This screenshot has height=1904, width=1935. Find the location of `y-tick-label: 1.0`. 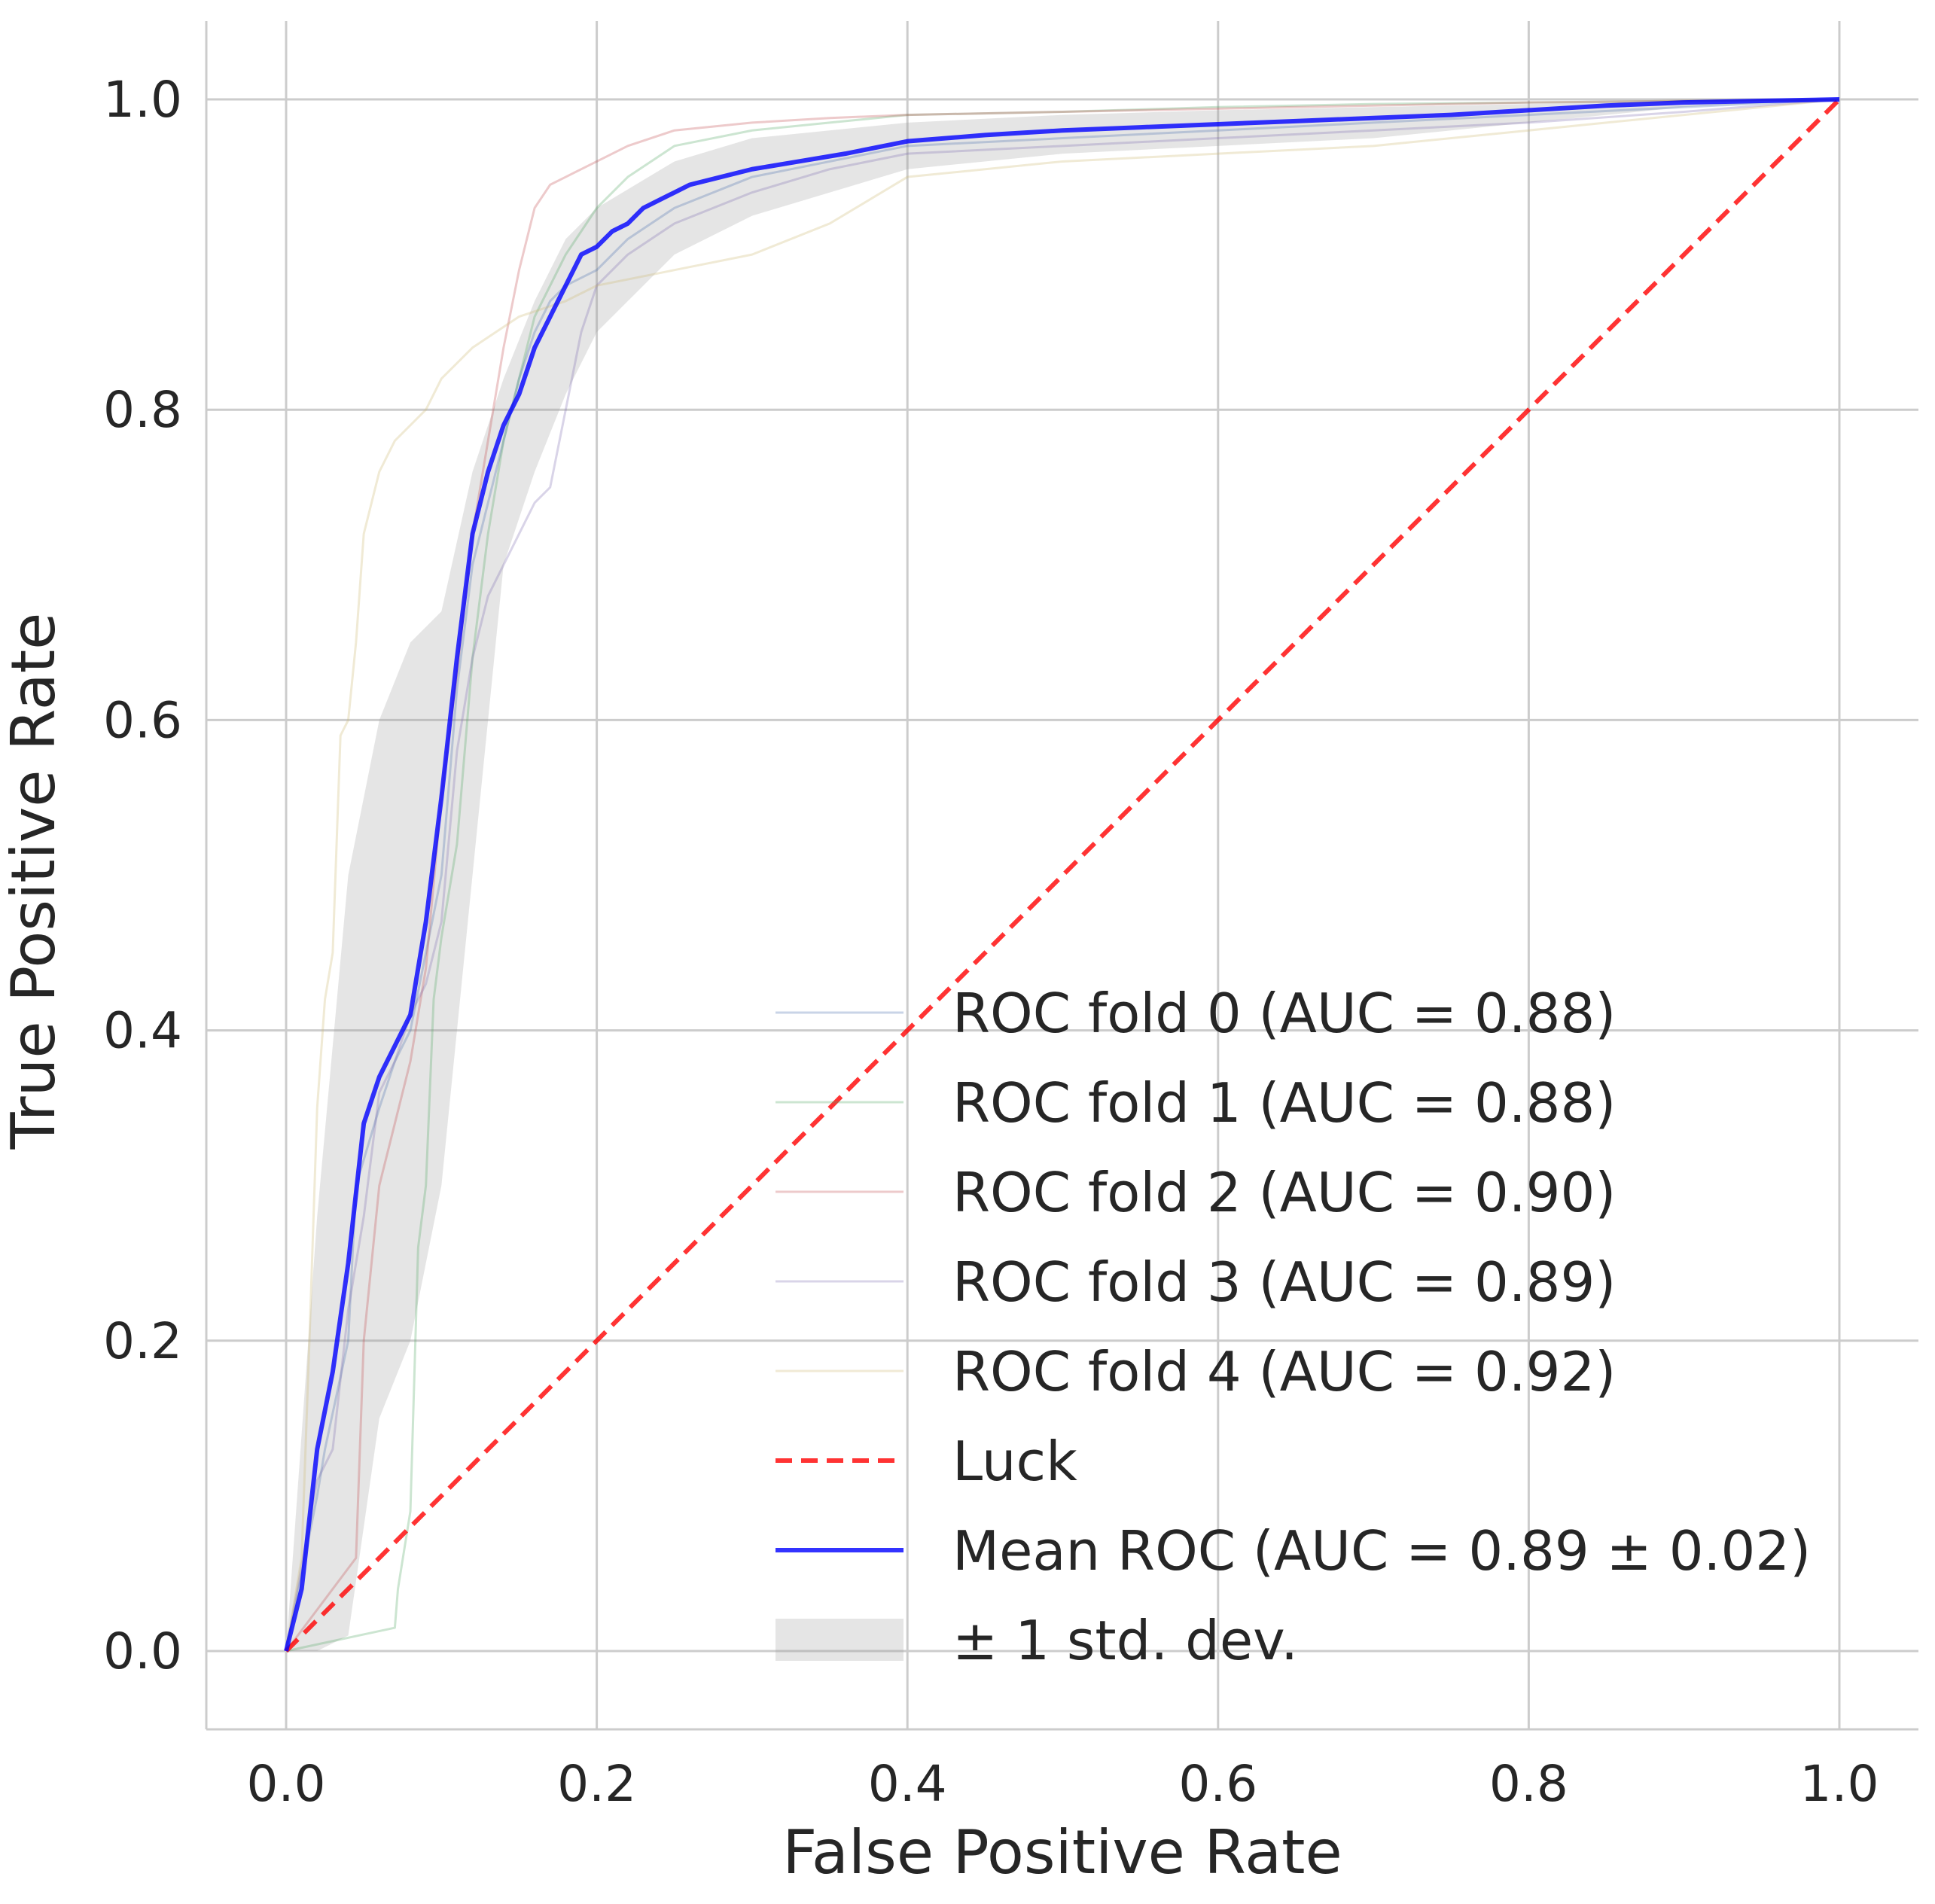

y-tick-label: 1.0 is located at coordinates (142, 100).